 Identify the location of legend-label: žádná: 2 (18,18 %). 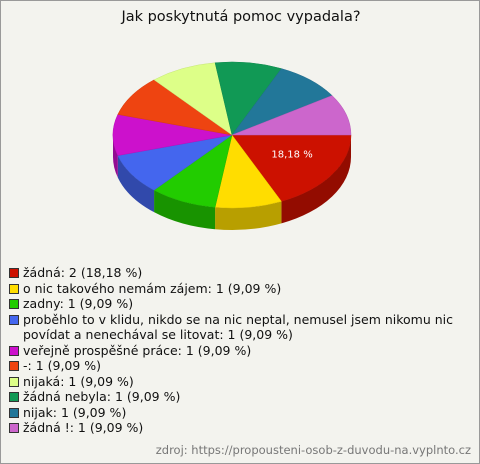
(83, 272).